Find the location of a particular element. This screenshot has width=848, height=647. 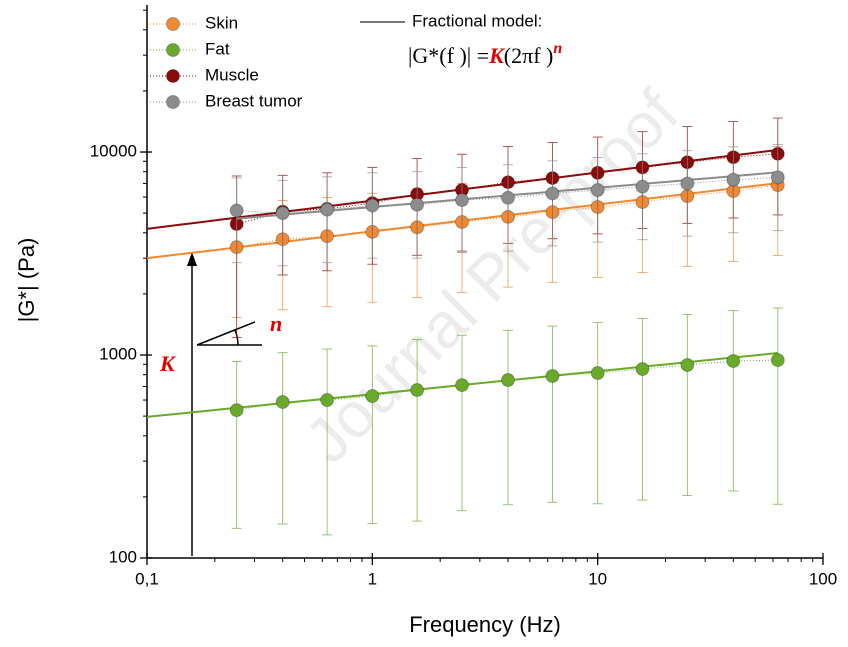

x-tick-label: 0,1 is located at coordinates (147, 578).